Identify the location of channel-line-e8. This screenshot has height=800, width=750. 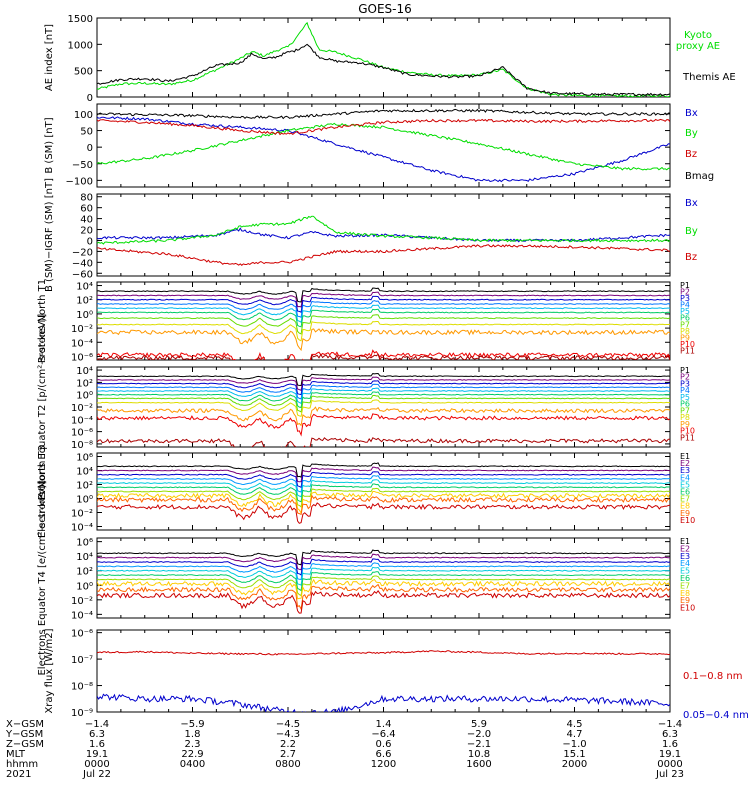
(383, 589).